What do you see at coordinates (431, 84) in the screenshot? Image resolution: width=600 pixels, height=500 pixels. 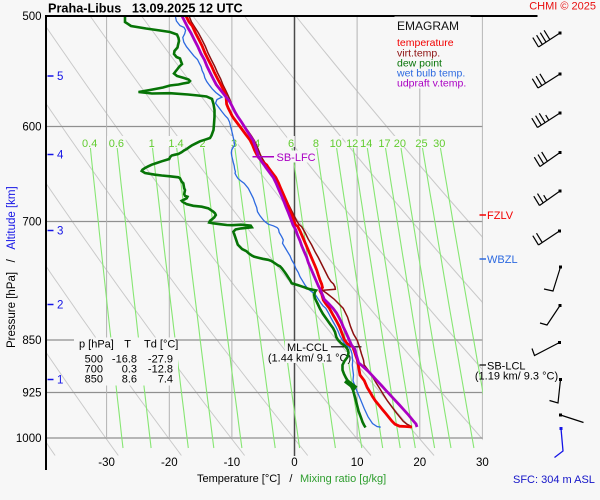 I see `svg-text: udpraft v.temp.` at bounding box center [431, 84].